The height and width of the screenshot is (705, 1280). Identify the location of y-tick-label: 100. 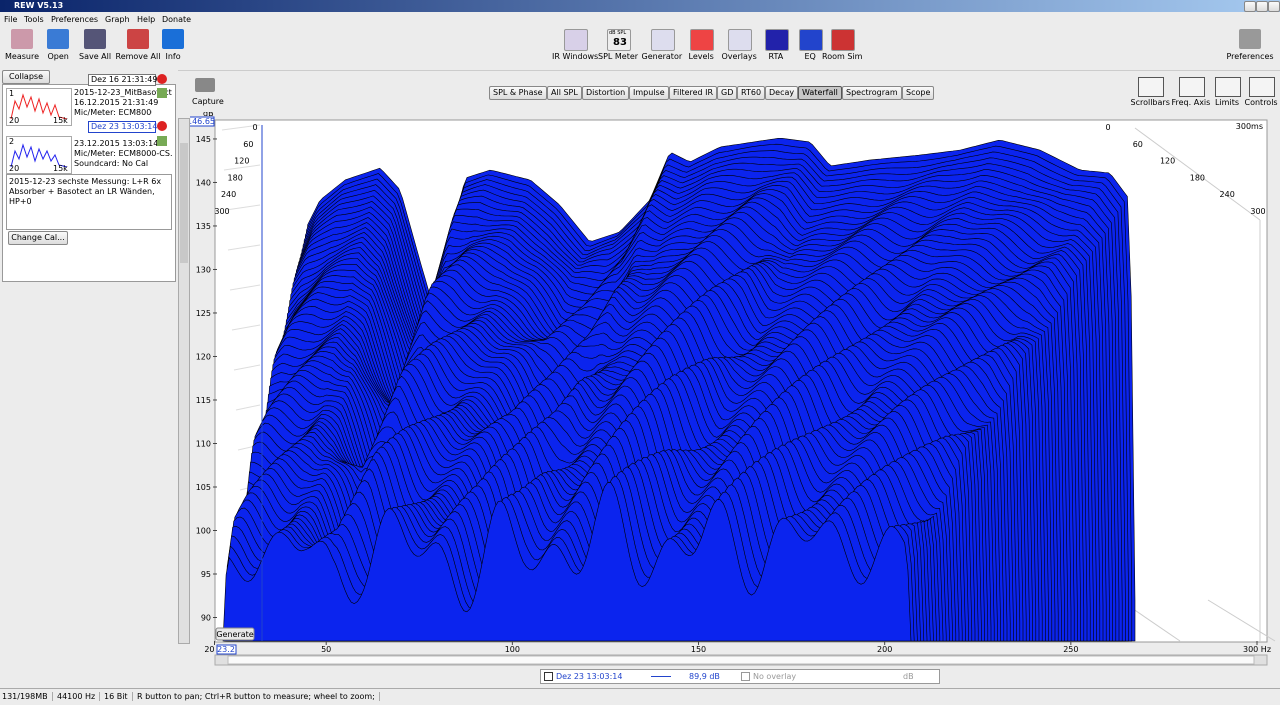
(203, 530).